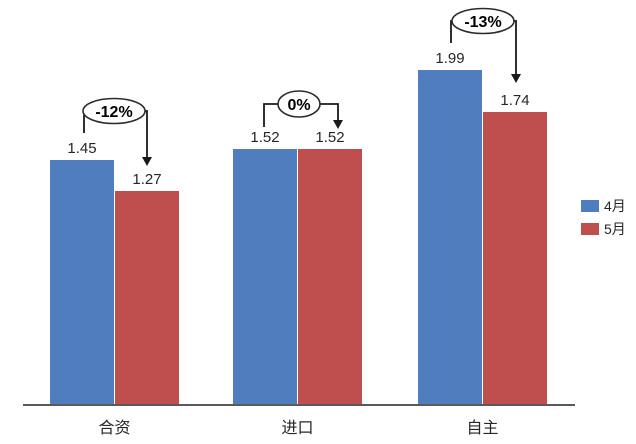 The image size is (636, 444). What do you see at coordinates (330, 276) in the screenshot?
I see `bar-5月-进口` at bounding box center [330, 276].